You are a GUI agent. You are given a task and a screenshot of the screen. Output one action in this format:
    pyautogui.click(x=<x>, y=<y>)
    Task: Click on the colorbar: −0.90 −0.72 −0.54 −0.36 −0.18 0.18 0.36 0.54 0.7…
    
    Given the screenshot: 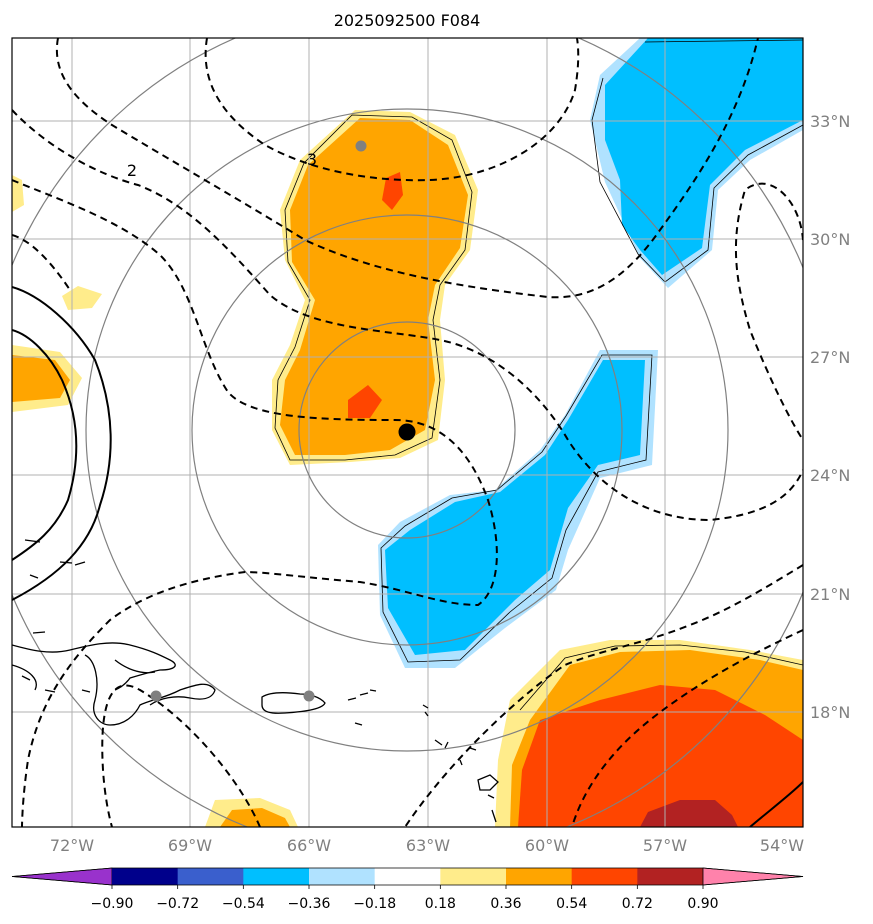 What is the action you would take?
    pyautogui.click(x=407, y=889)
    